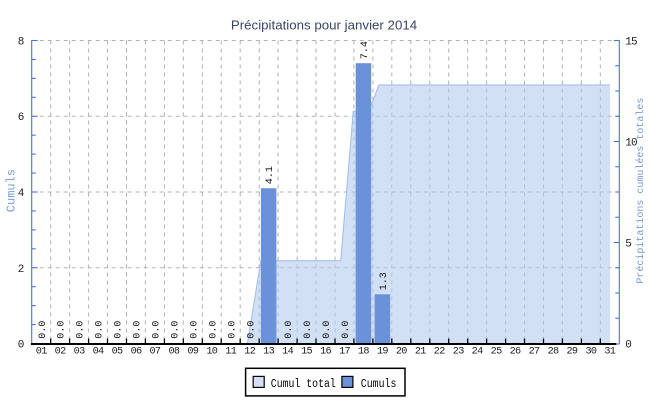  I want to click on svg-text: 17, so click(344, 352).